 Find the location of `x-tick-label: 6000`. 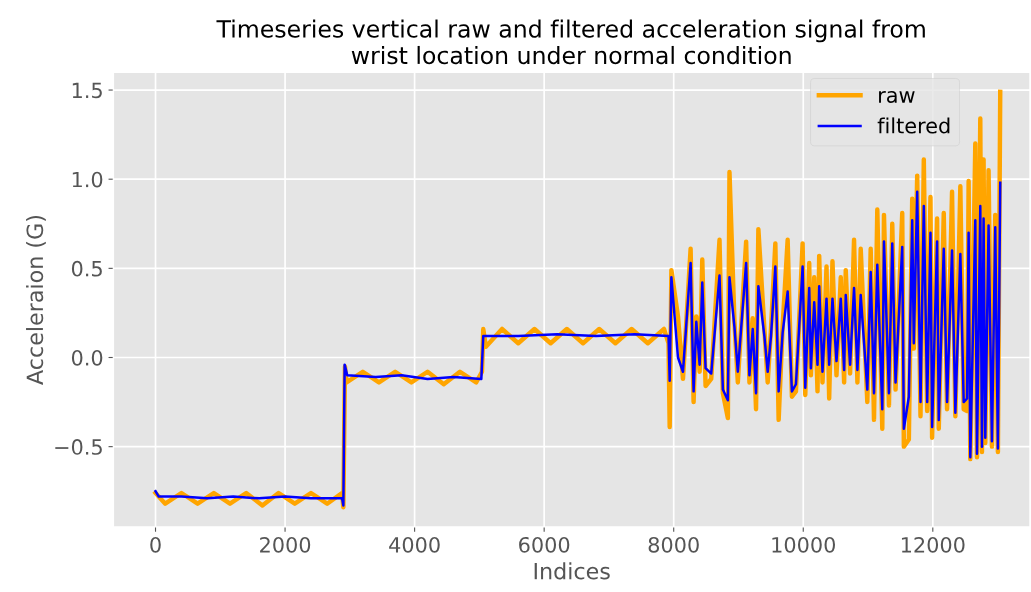

x-tick-label: 6000 is located at coordinates (544, 544).